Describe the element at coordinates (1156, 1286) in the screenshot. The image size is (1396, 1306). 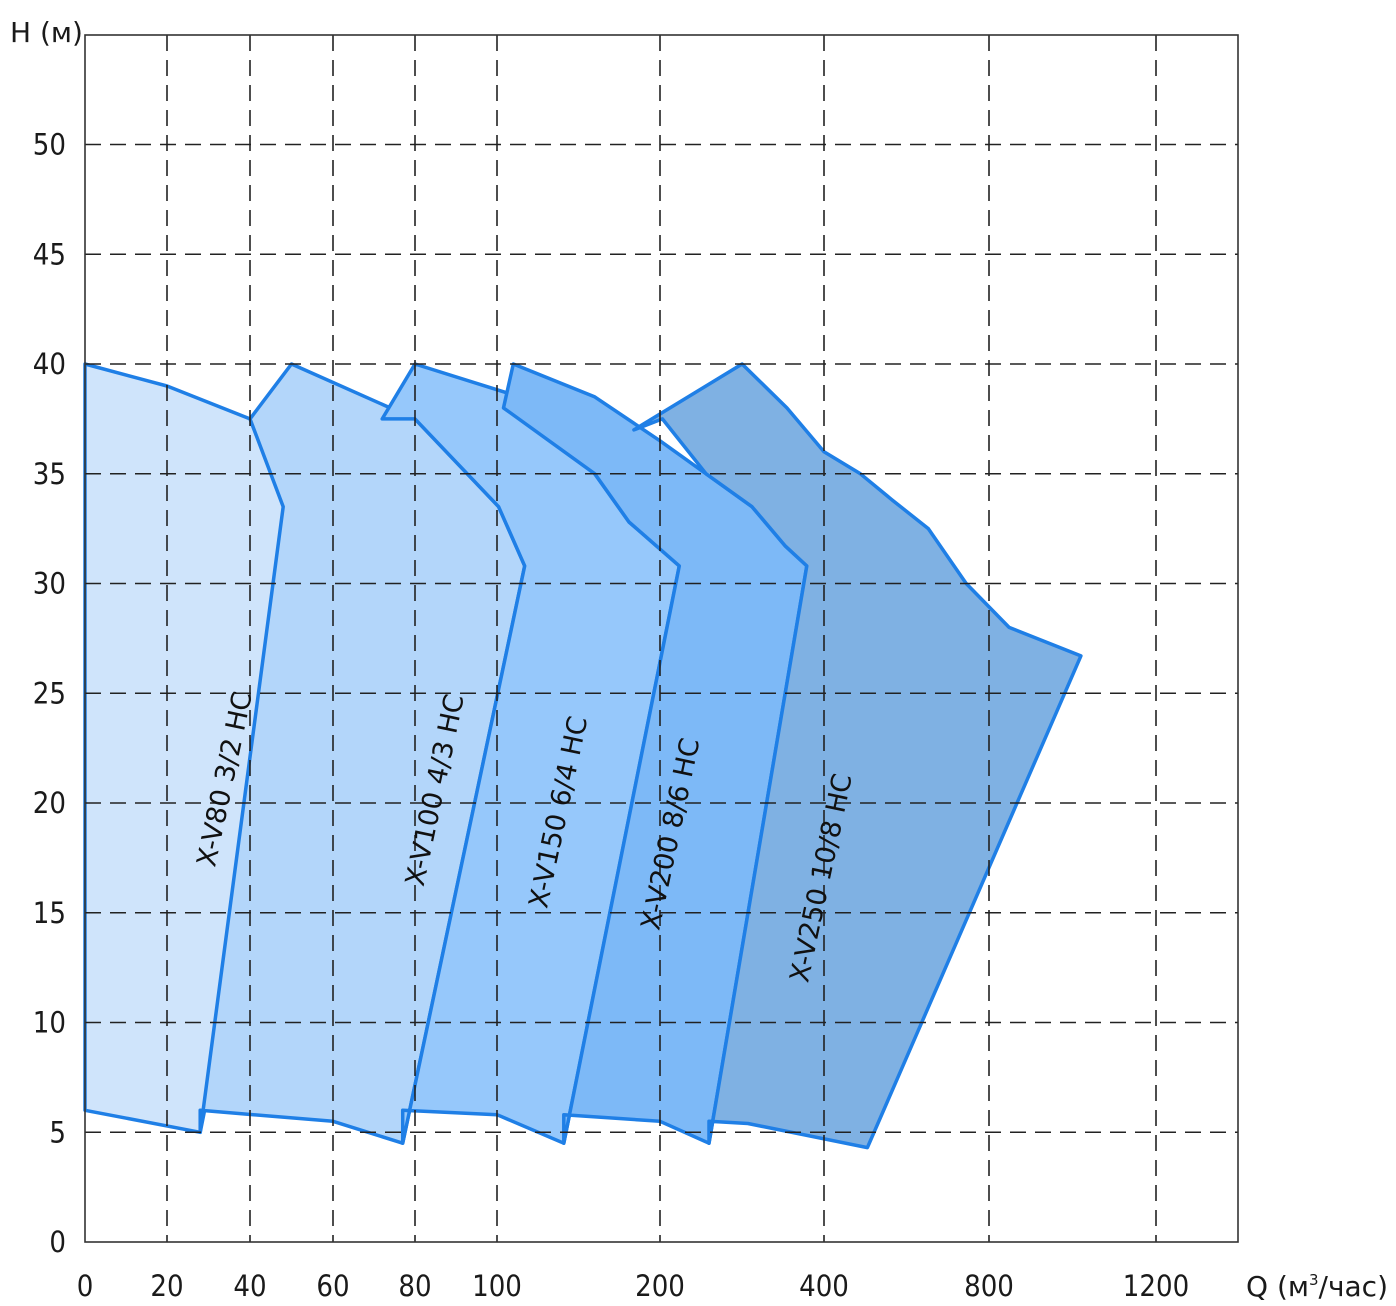
I see `x-tick-label: 1200` at that location.